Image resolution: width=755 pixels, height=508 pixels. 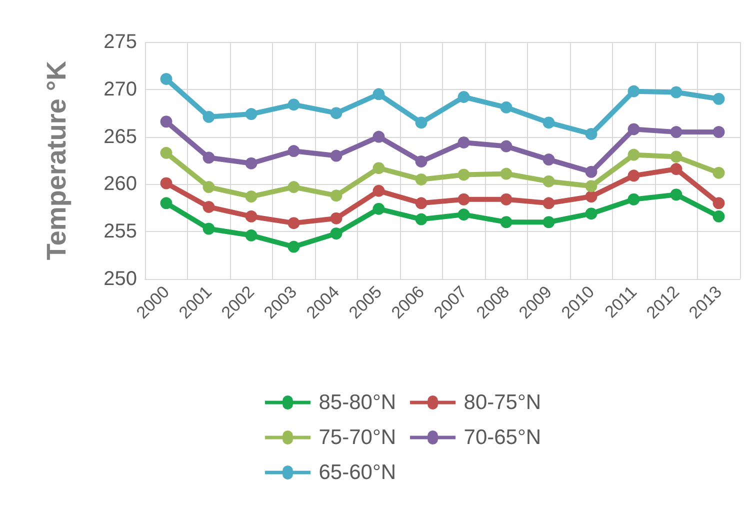 What do you see at coordinates (503, 437) in the screenshot?
I see `legend-label: 70-65°N` at bounding box center [503, 437].